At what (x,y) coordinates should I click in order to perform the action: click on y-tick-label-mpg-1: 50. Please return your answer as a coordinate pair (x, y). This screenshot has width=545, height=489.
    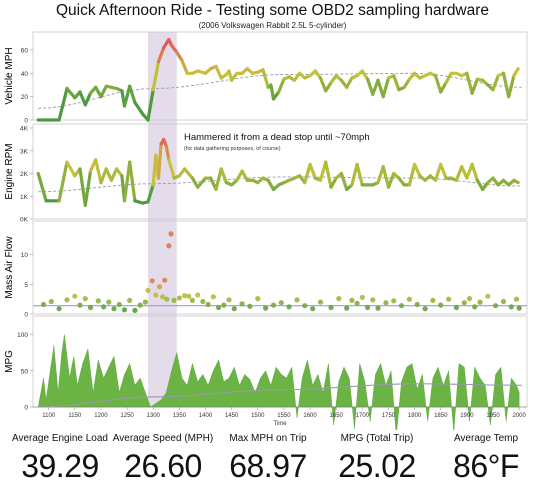
    Looking at the image, I should click on (25, 371).